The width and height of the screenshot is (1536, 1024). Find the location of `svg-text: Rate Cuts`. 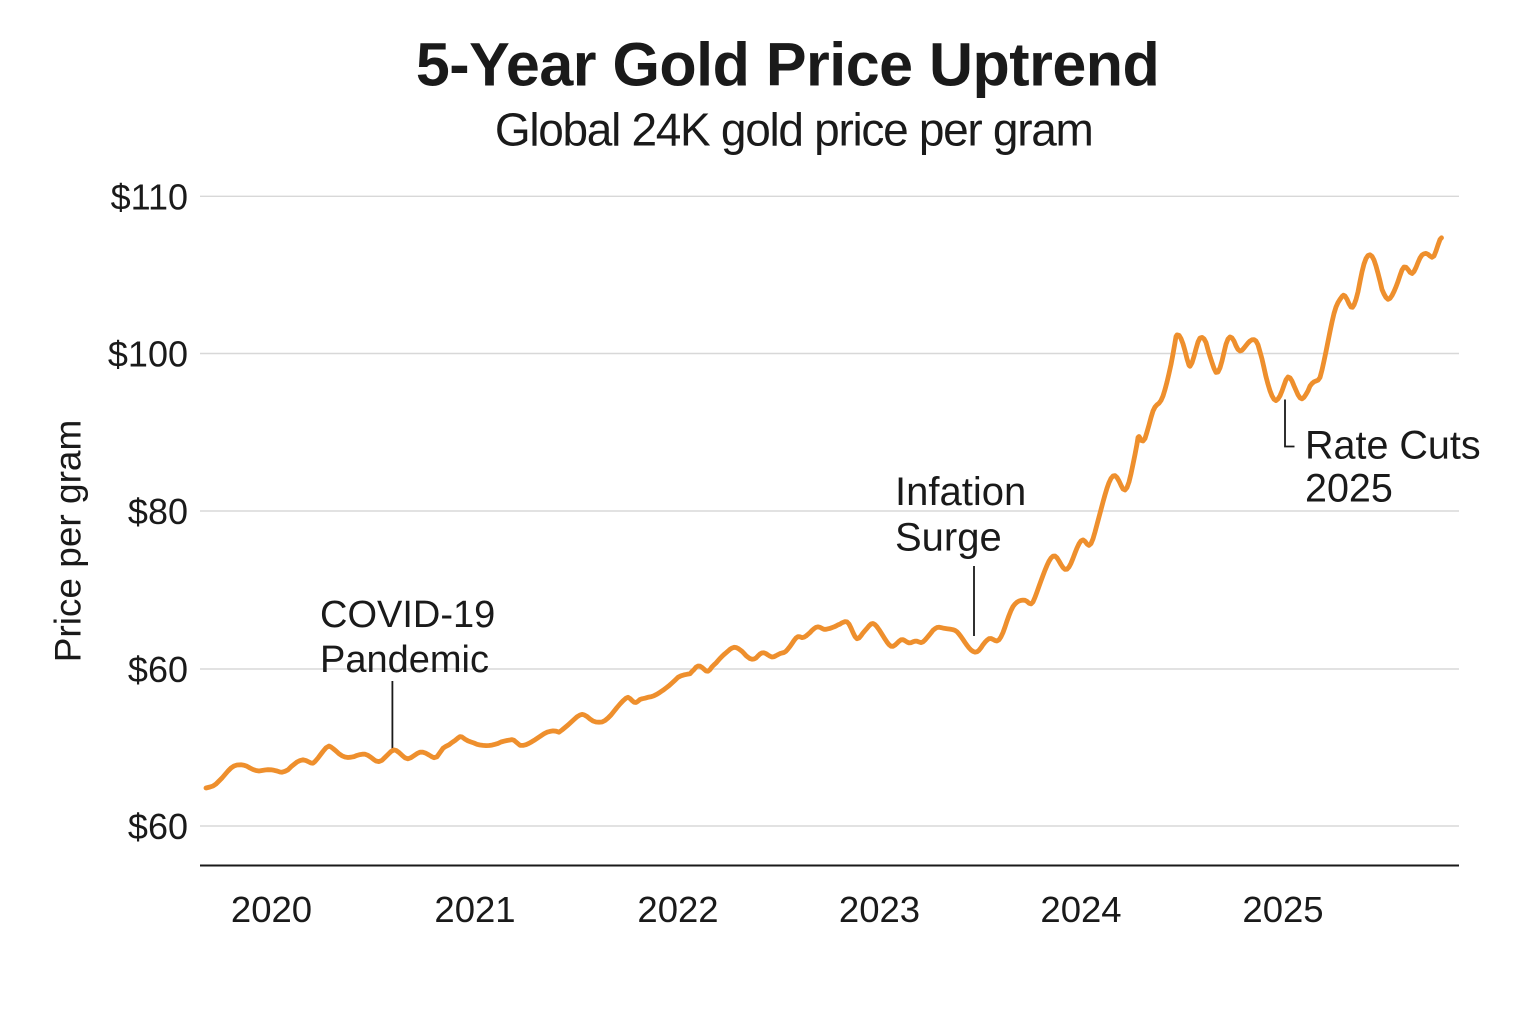

svg-text: Rate Cuts is located at coordinates (1393, 446).